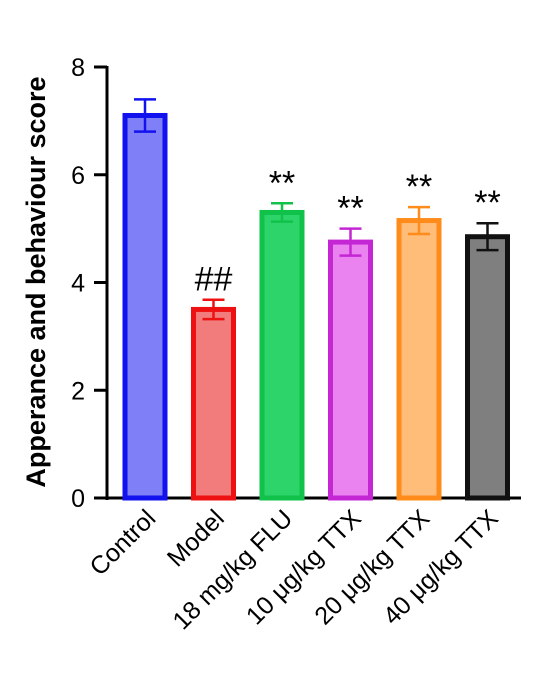  I want to click on y-tick-label: 6, so click(78, 176).